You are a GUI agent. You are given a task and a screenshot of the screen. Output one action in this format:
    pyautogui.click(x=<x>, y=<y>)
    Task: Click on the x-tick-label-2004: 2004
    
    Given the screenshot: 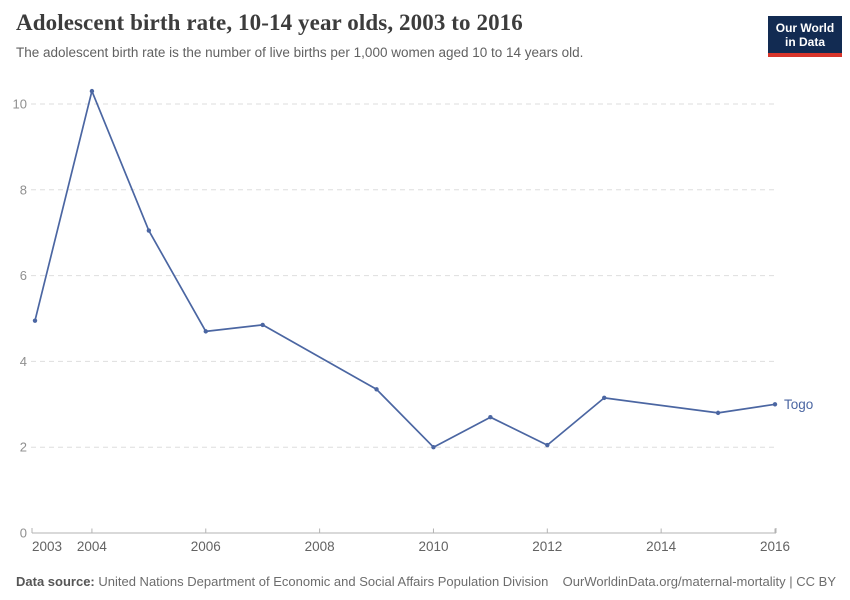 What is the action you would take?
    pyautogui.click(x=92, y=546)
    